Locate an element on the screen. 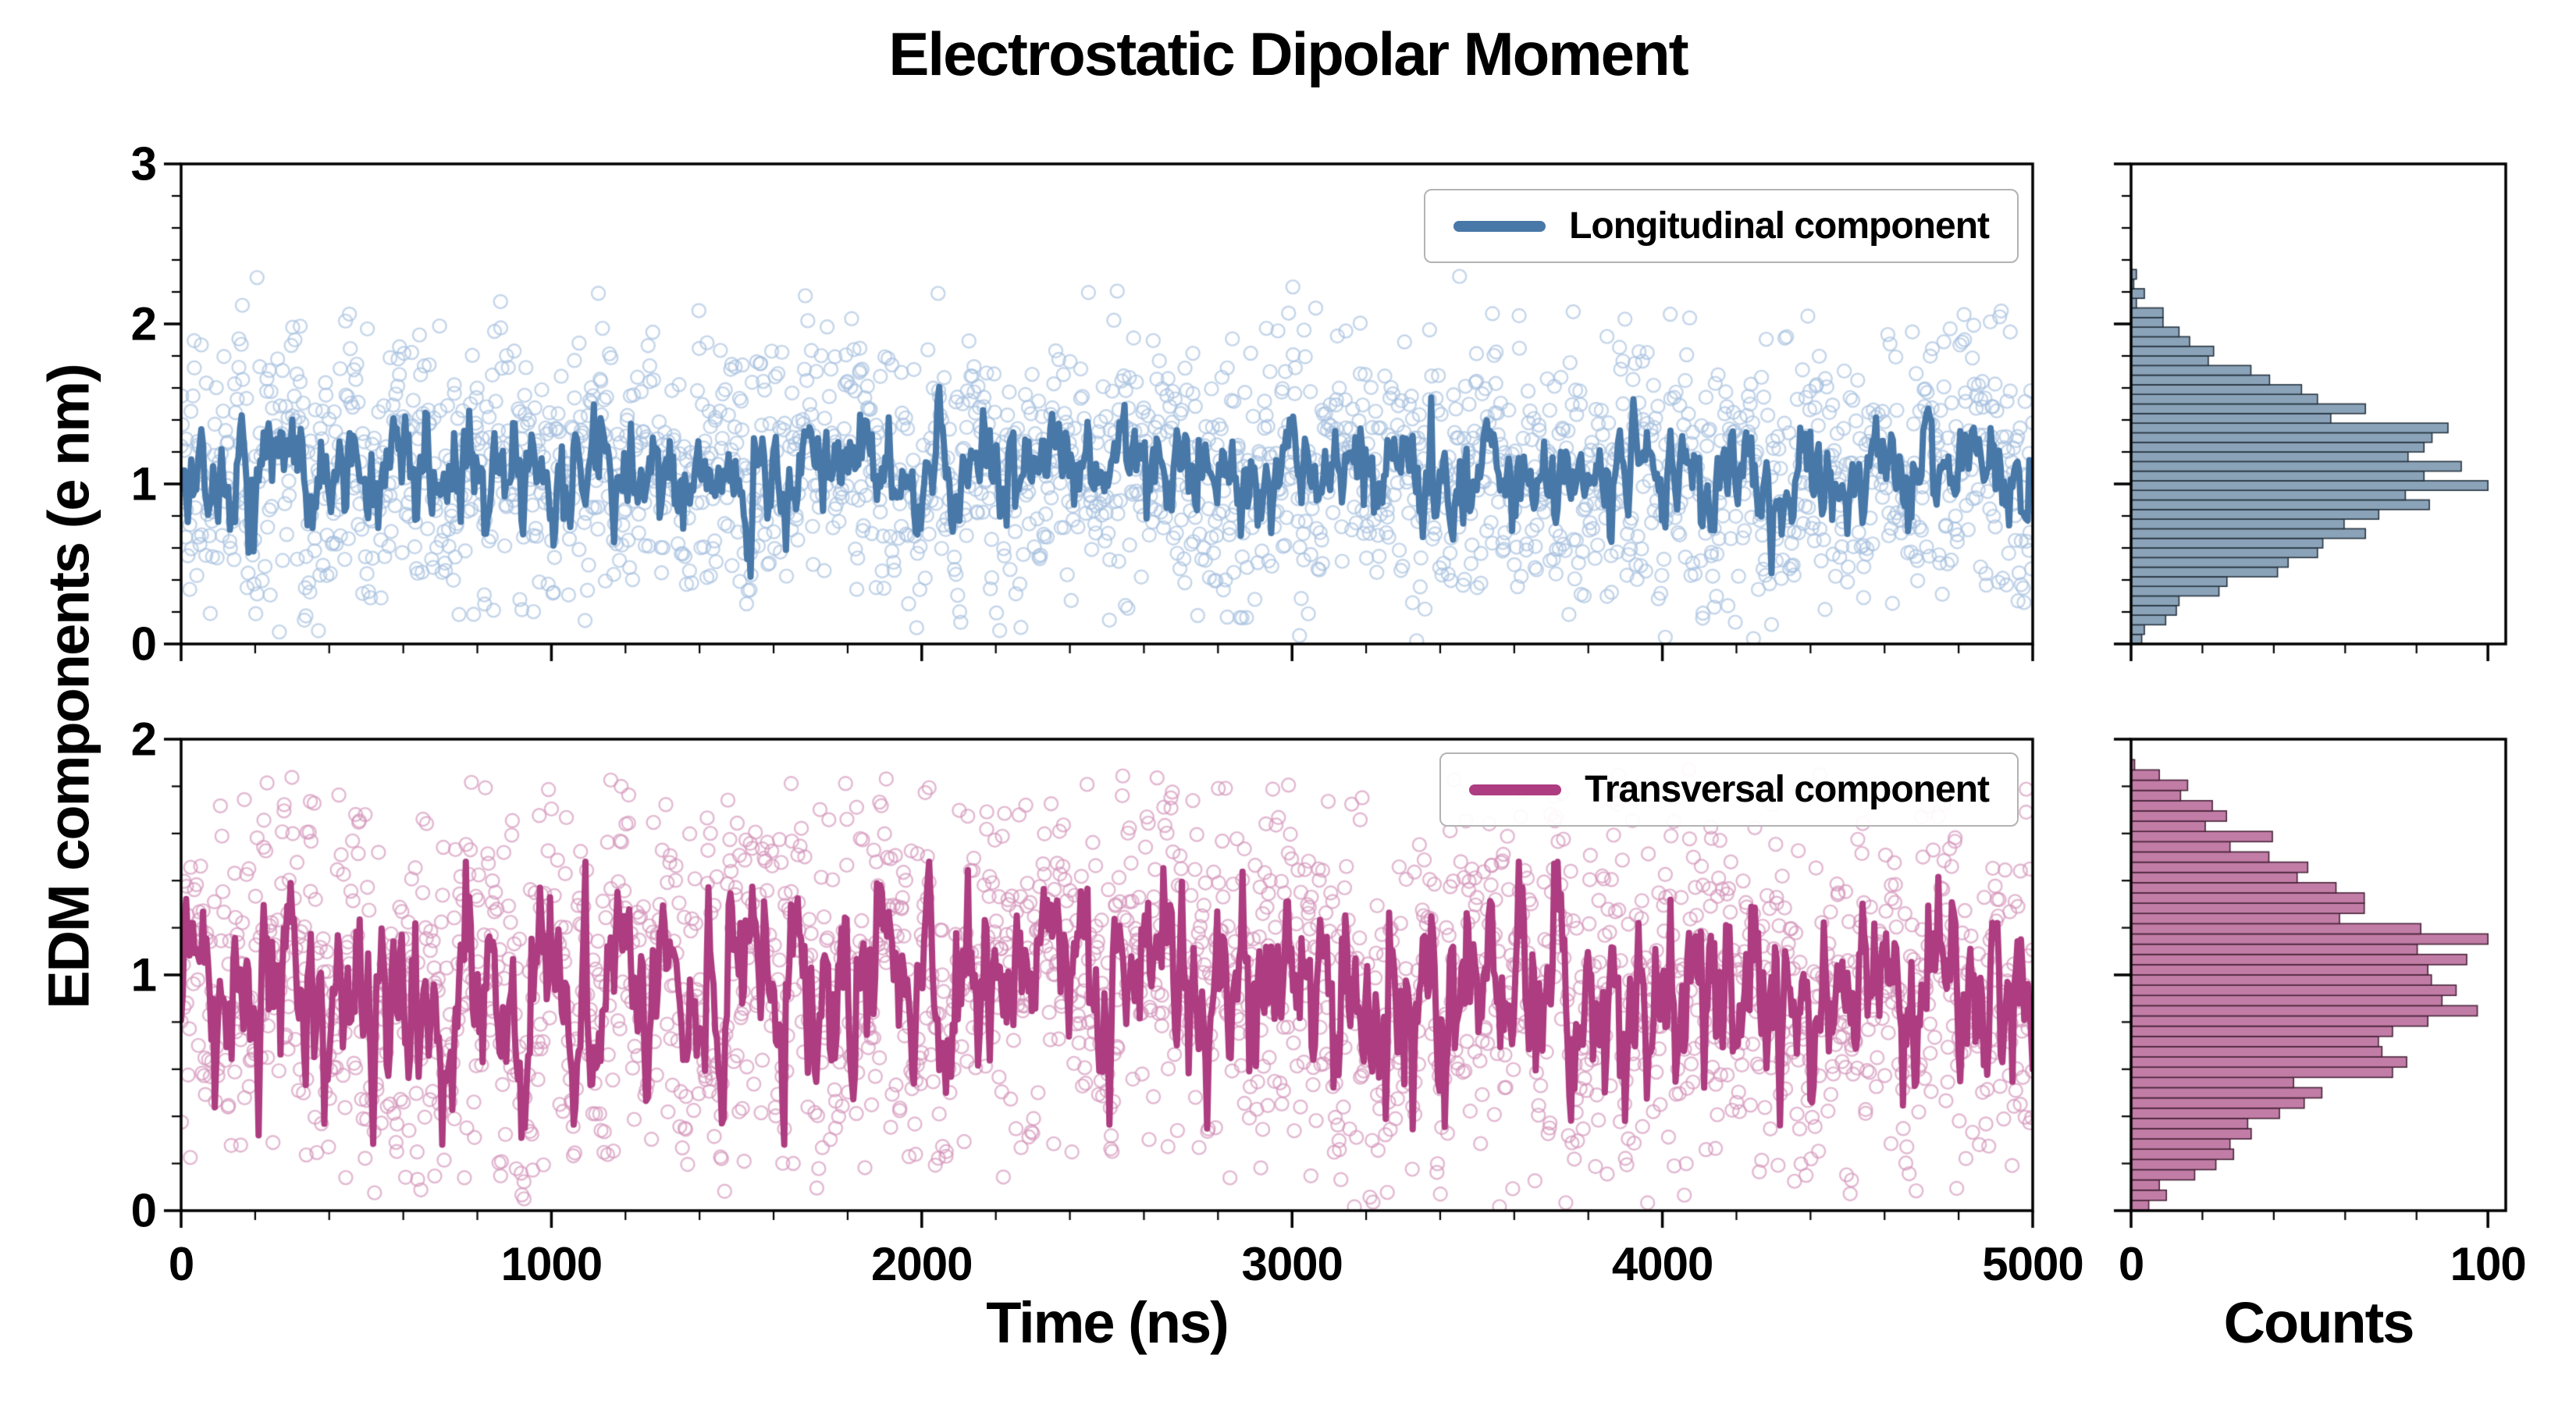 The height and width of the screenshot is (1405, 2576). figure-title: Electrostatic Dipolar Moment is located at coordinates (1288, 54).